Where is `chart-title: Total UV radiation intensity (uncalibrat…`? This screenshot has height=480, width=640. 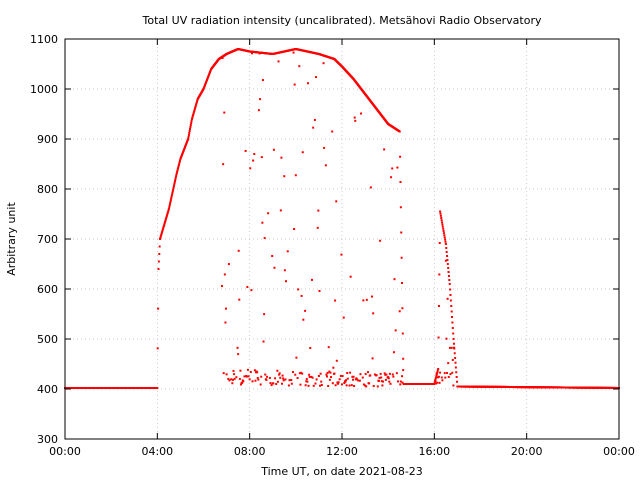
chart-title: Total UV radiation intensity (uncalibrat… is located at coordinates (342, 20).